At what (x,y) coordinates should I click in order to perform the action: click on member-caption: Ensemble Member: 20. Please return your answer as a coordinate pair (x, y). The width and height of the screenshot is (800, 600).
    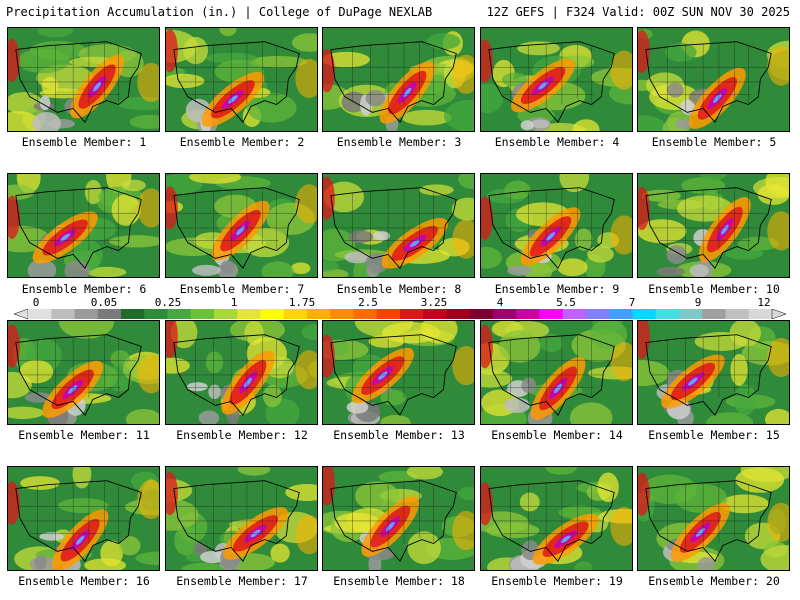
    Looking at the image, I should click on (714, 581).